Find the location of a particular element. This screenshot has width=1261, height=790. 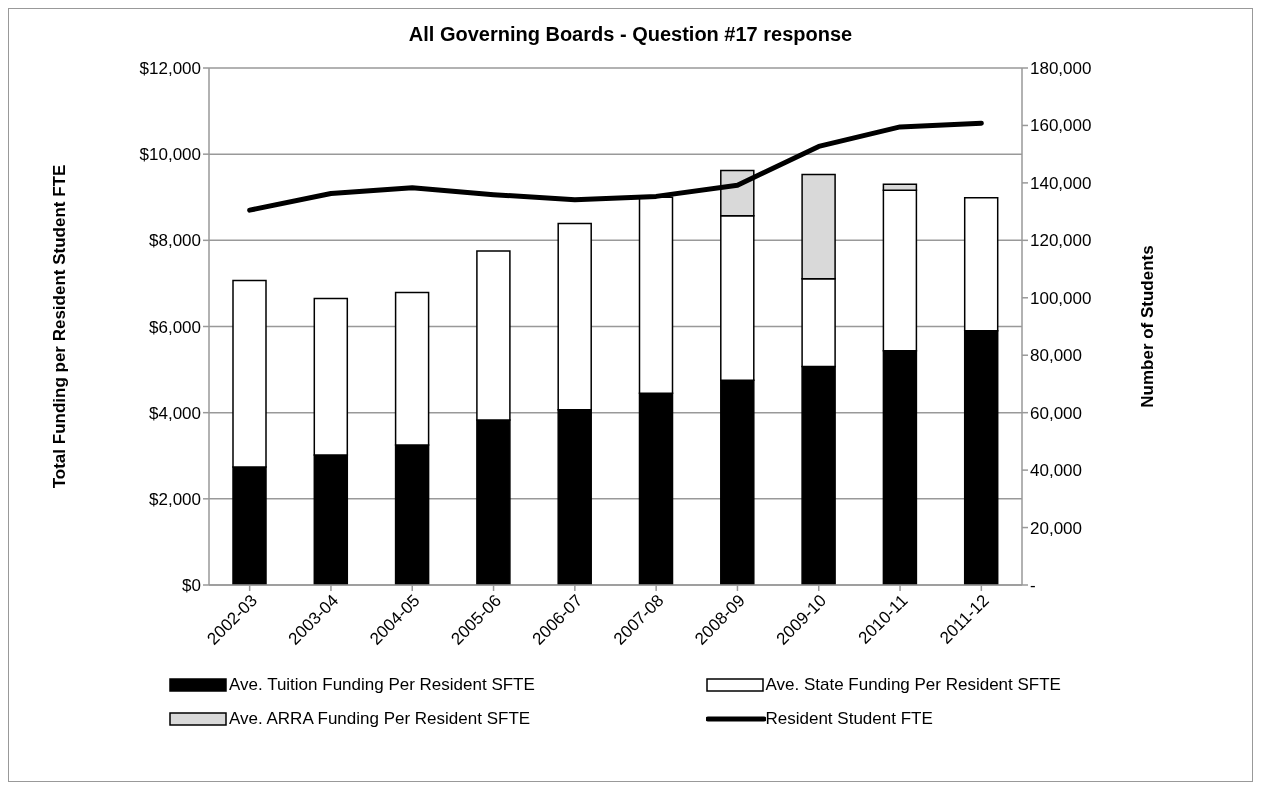

y-tick-label: $0 is located at coordinates (191, 586).